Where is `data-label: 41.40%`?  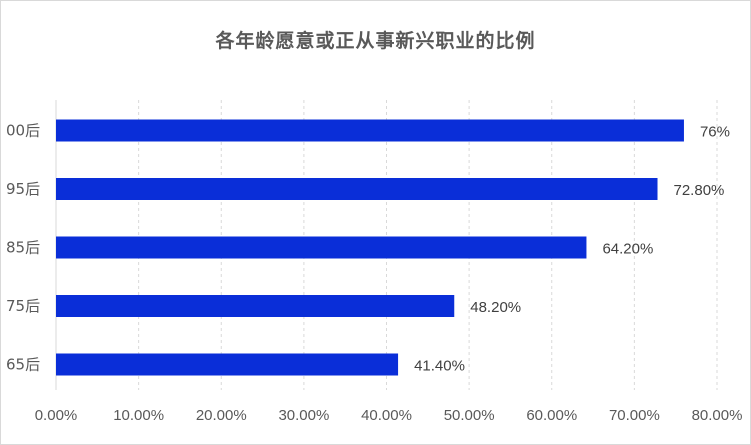 data-label: 41.40% is located at coordinates (439, 366).